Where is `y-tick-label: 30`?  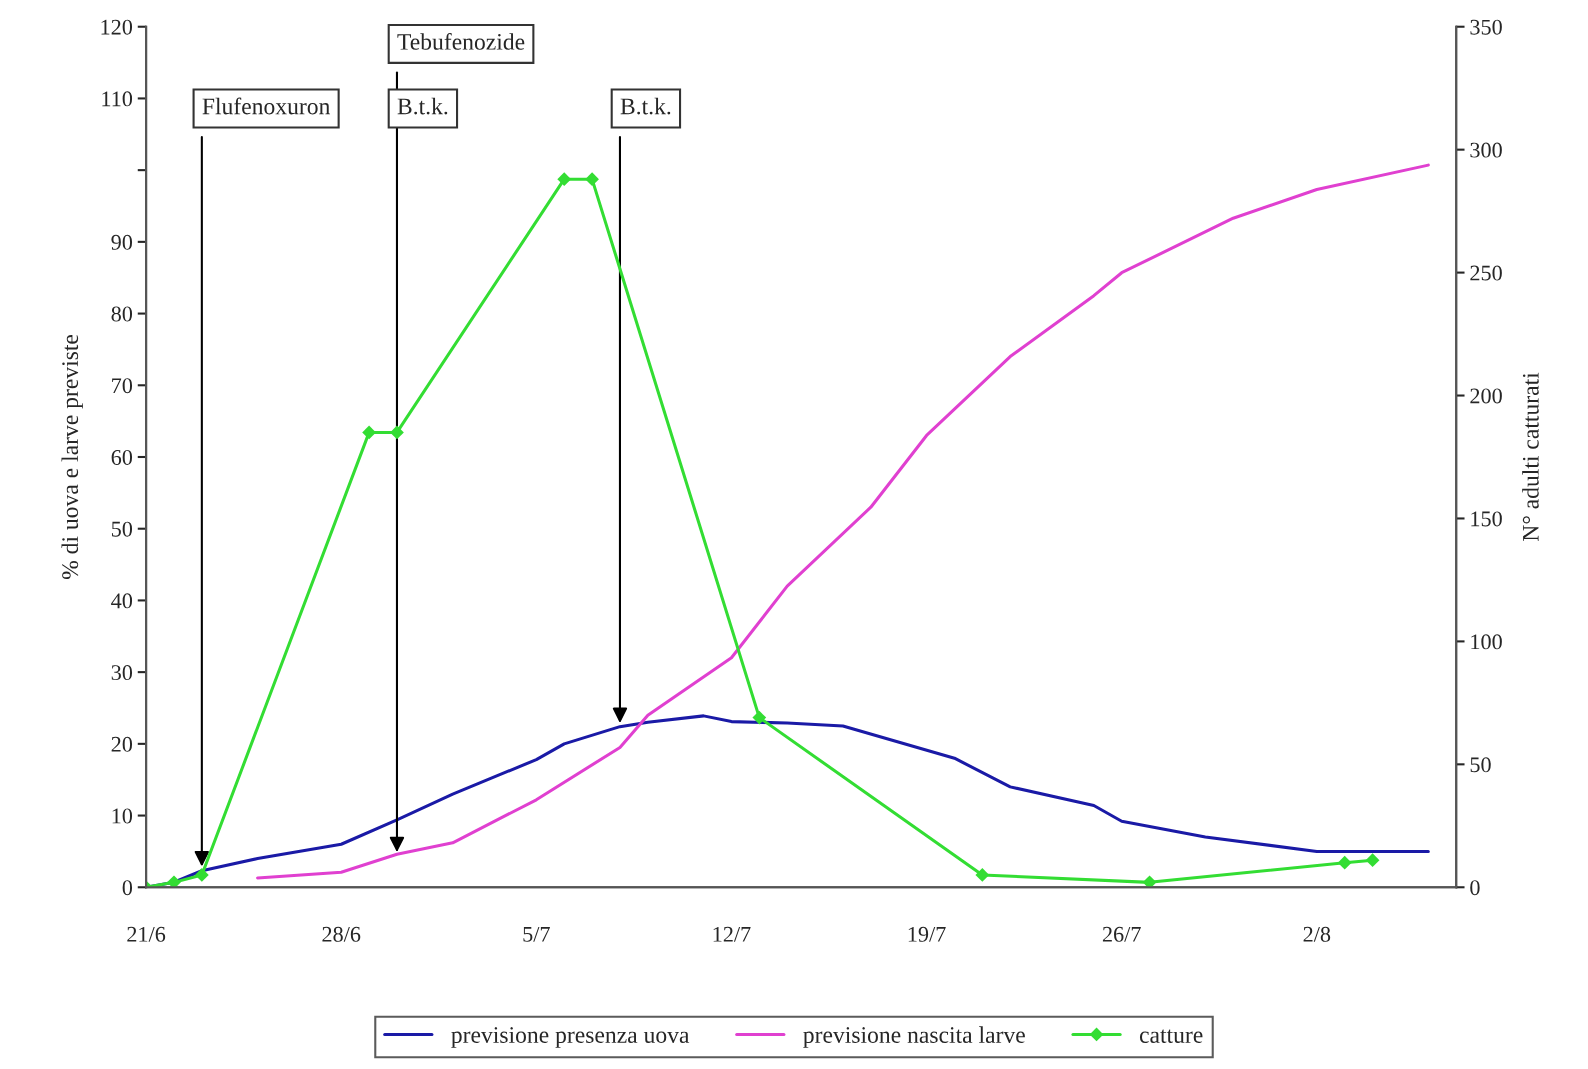
y-tick-label: 30 is located at coordinates (122, 673).